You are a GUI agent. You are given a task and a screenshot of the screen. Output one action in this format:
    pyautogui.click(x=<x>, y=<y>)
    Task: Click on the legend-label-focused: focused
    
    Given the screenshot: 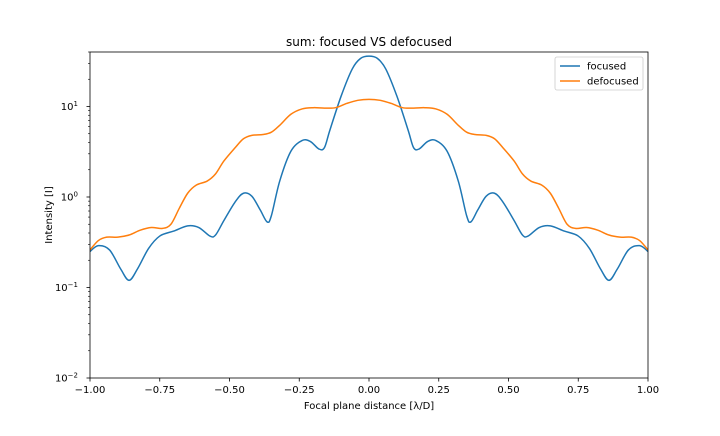 What is the action you would take?
    pyautogui.click(x=606, y=67)
    